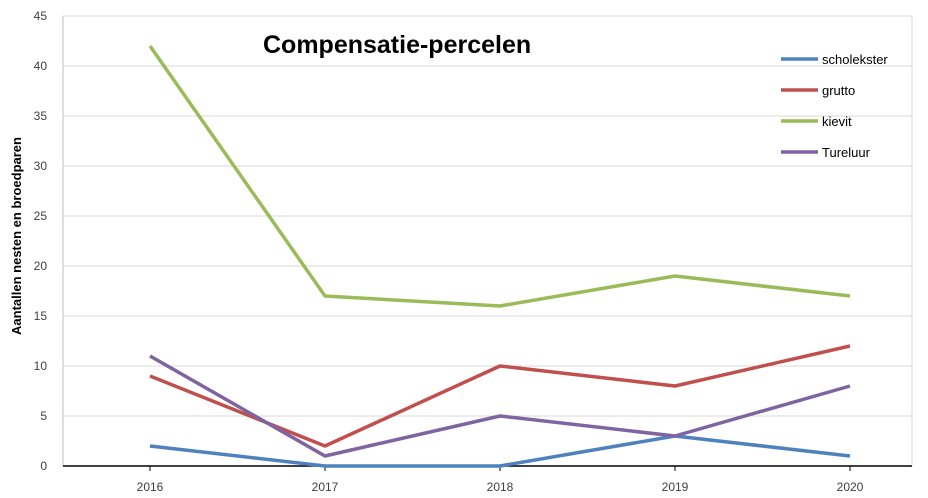 The image size is (928, 498). Describe the element at coordinates (43, 466) in the screenshot. I see `y-tick-label: 0` at that location.